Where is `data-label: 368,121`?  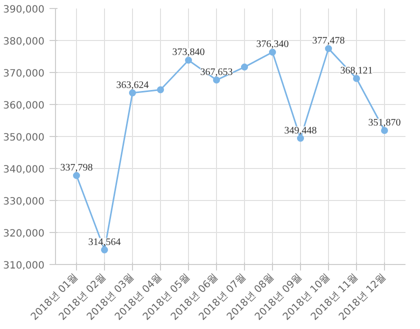 data-label: 368,121 is located at coordinates (356, 71).